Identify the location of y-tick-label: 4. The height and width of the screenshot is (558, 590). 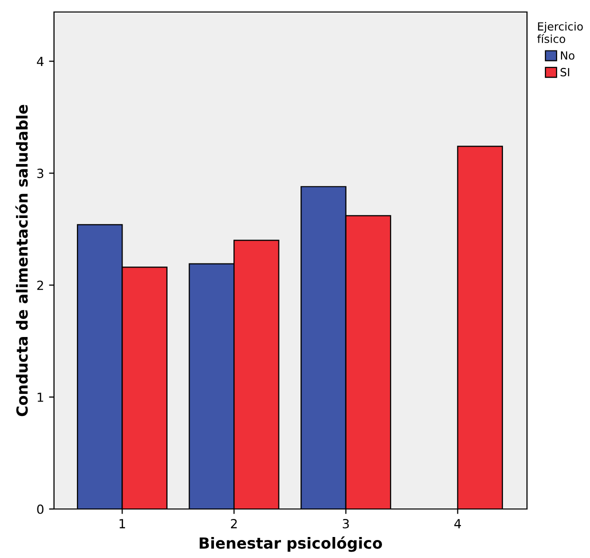
(40, 61).